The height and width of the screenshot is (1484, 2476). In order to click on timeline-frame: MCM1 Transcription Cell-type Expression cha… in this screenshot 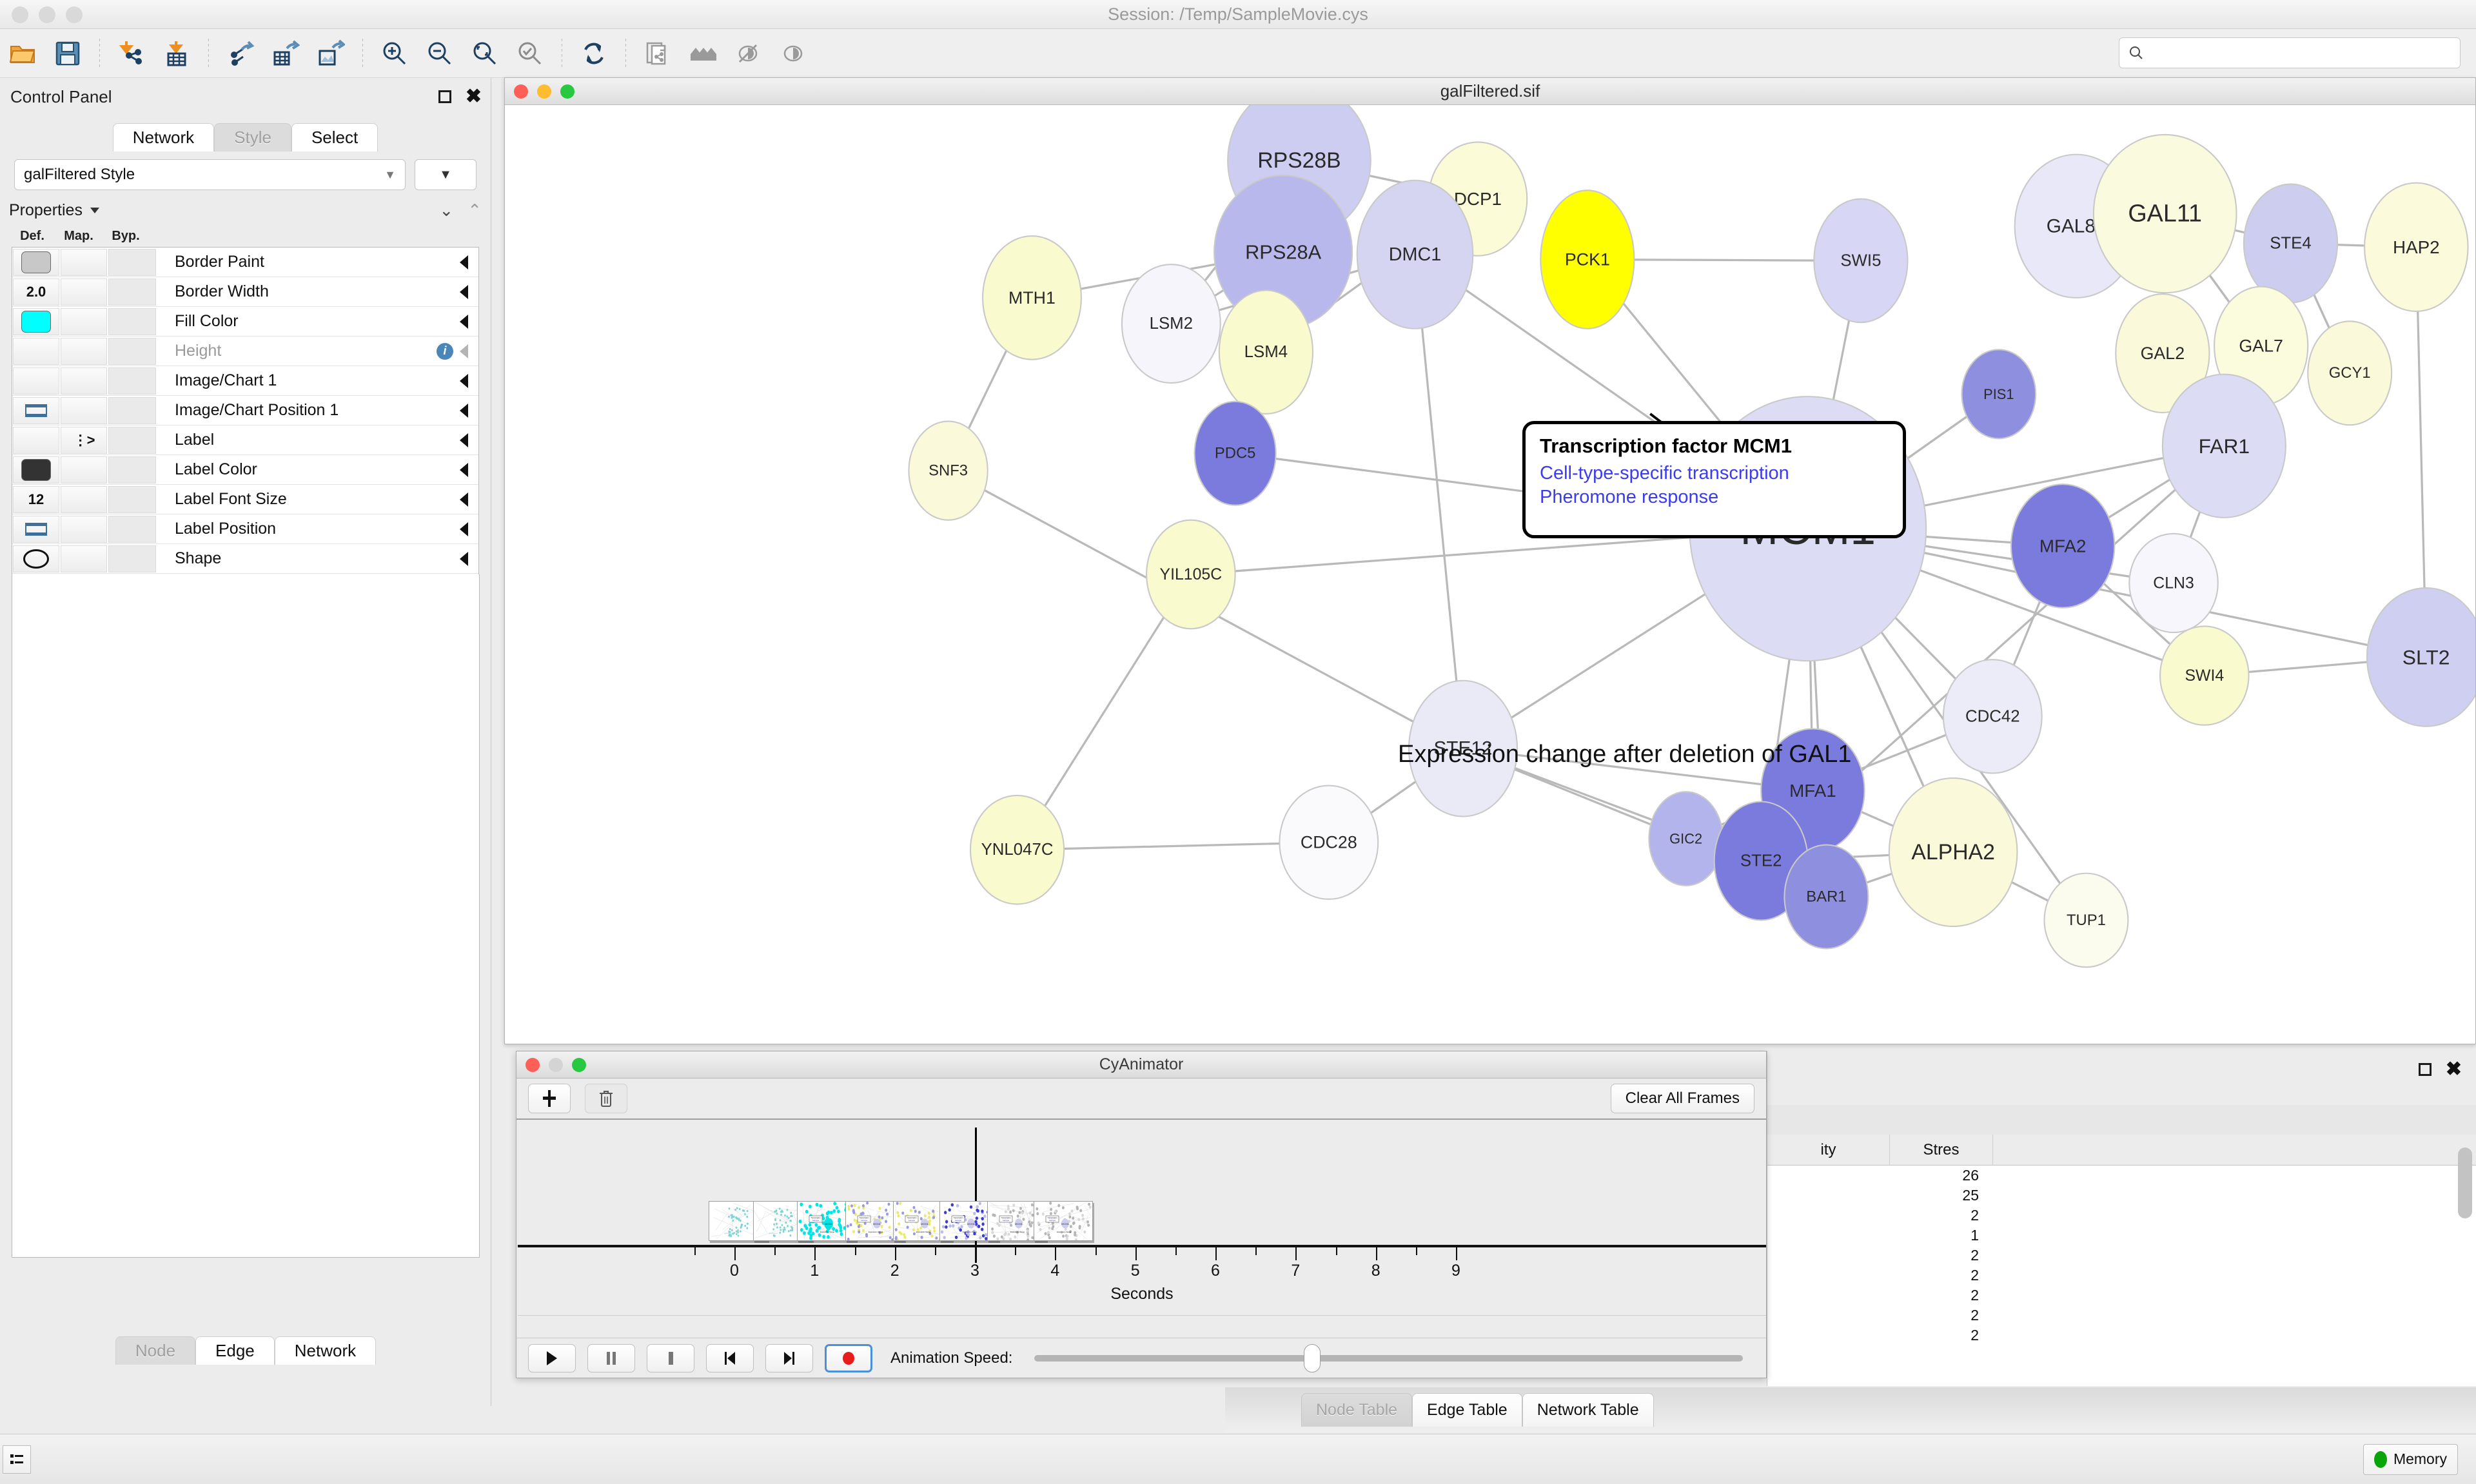, I will do `click(1063, 1221)`.